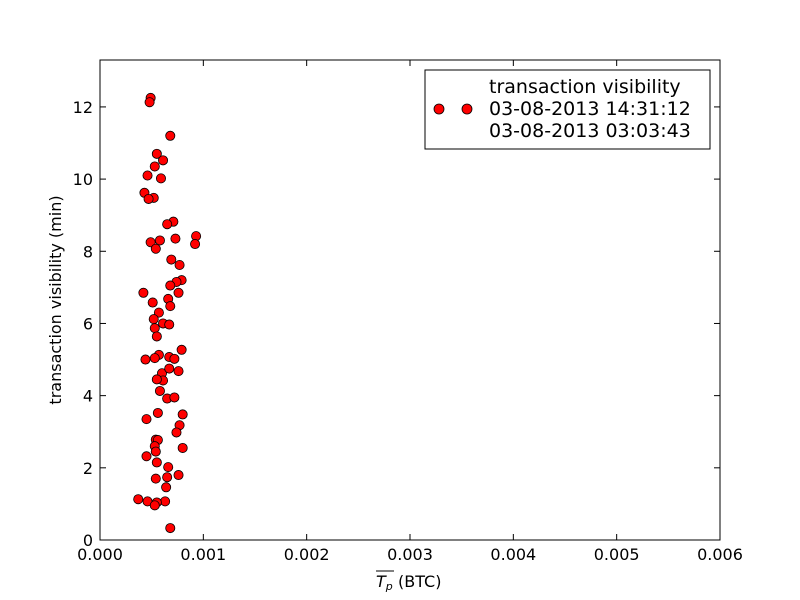 Image resolution: width=800 pixels, height=600 pixels. I want to click on y-tick-label: 6, so click(88, 323).